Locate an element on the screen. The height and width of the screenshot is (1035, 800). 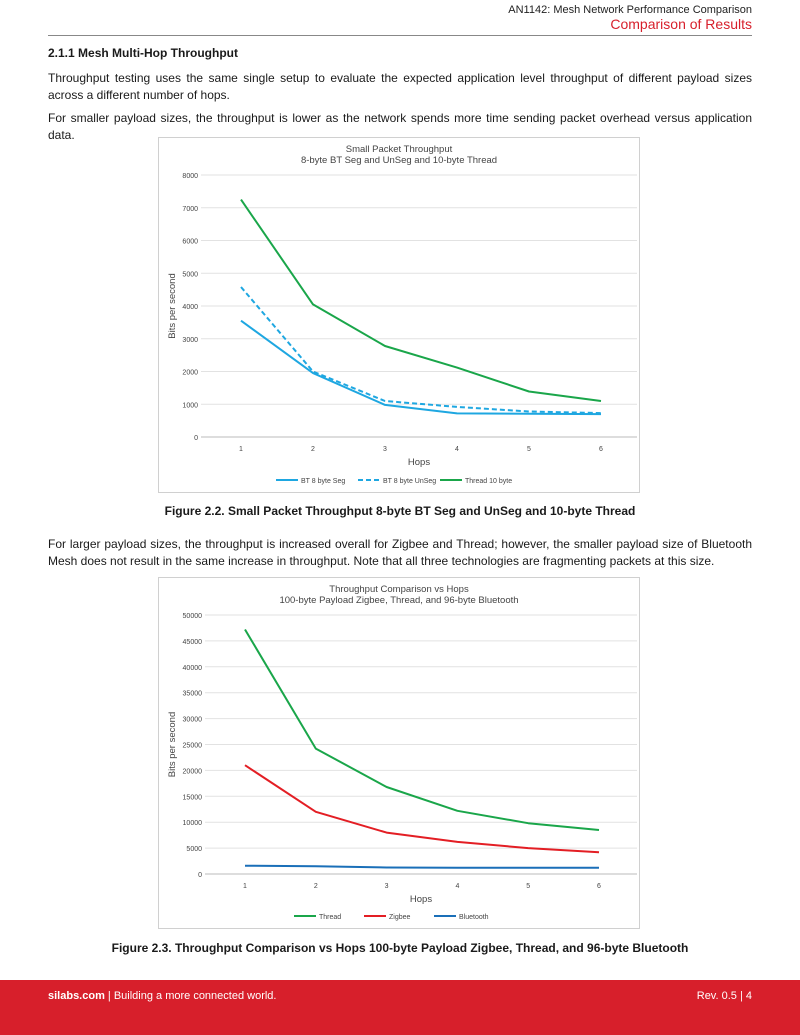
legend-label: BT 8 byte Seg is located at coordinates (323, 481).